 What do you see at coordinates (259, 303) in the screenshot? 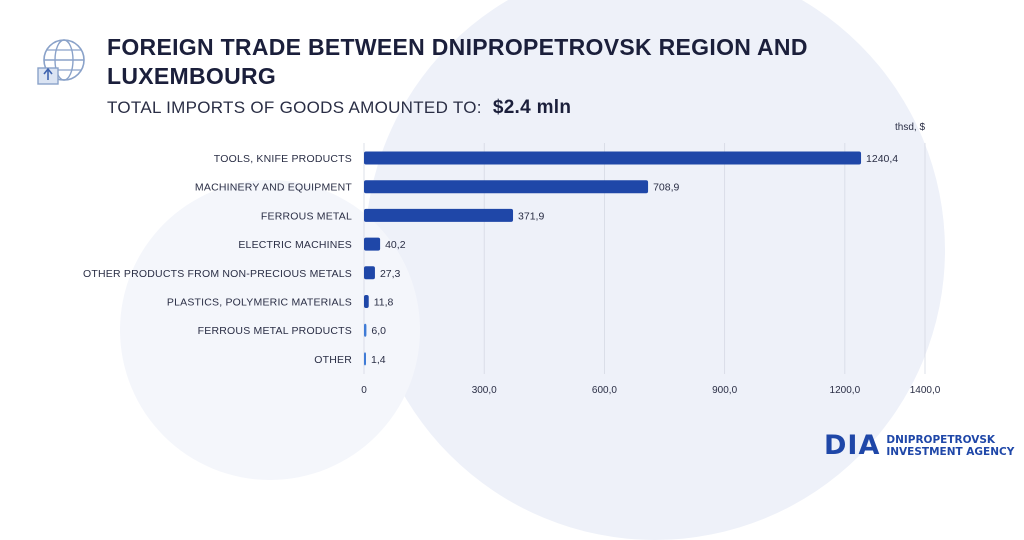
I see `category-label: PLASTICS, POLYMERIC MATERIALS` at bounding box center [259, 303].